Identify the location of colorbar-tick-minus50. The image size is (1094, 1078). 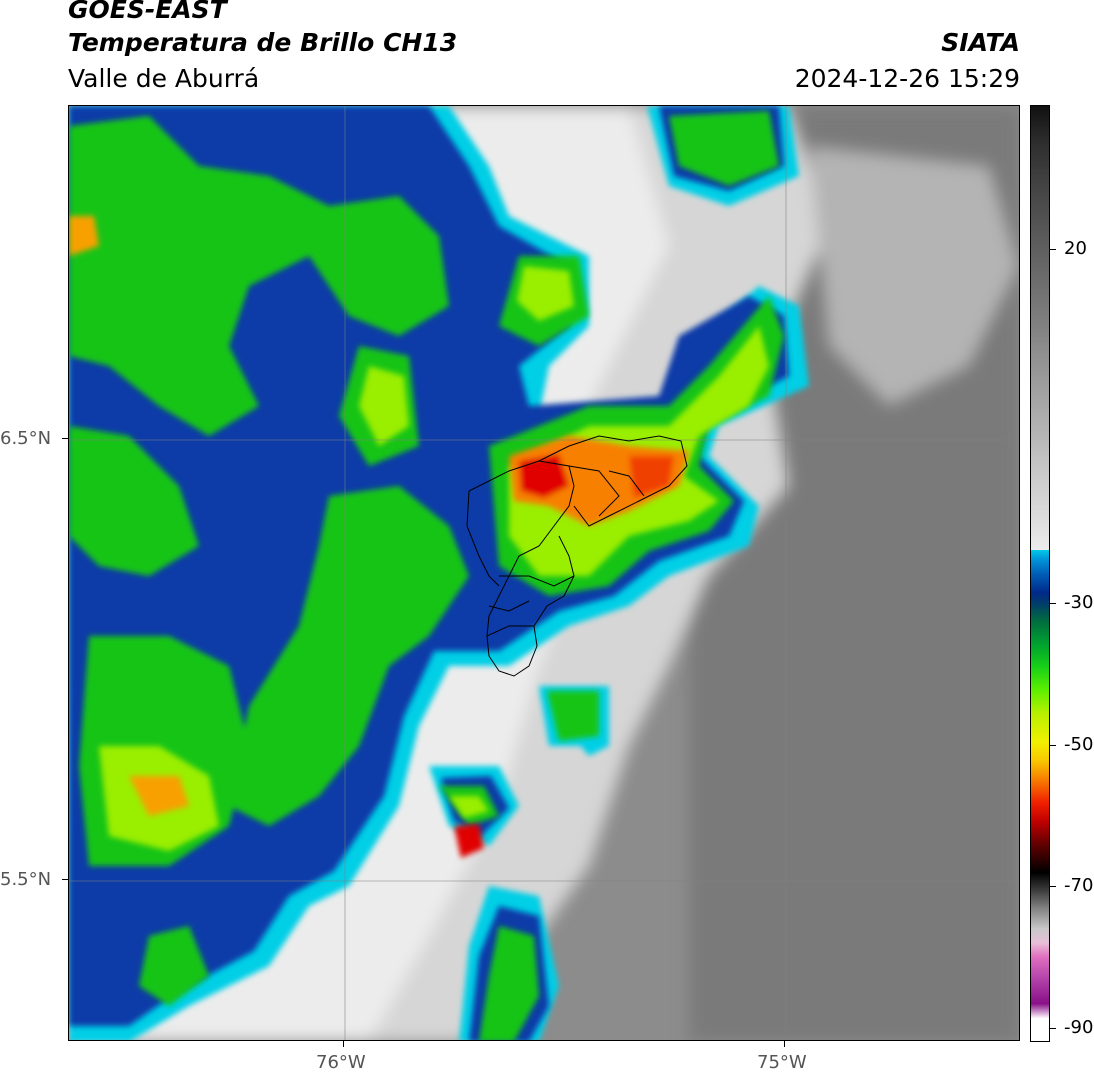
(1053, 745).